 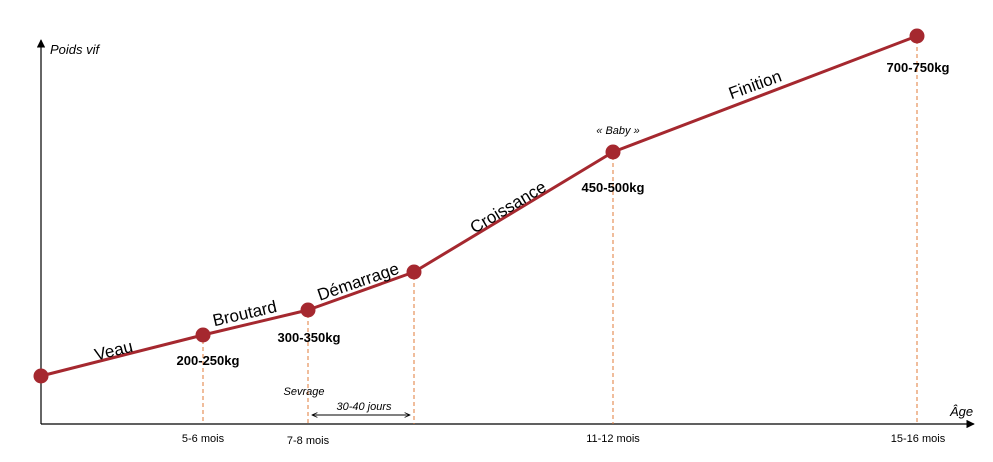 I want to click on weight-label-200-250: 200-250kg, so click(x=208, y=360).